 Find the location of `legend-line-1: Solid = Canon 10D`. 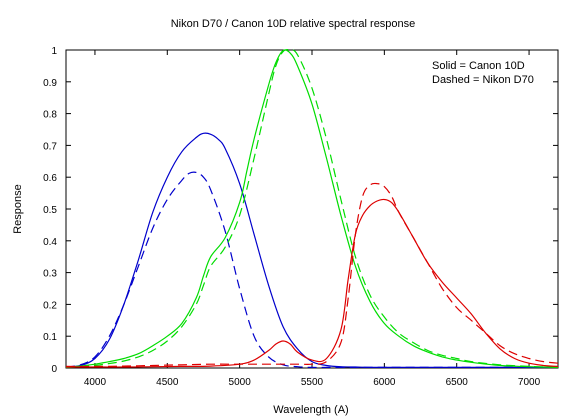

legend-line-1: Solid = Canon 10D is located at coordinates (478, 66).